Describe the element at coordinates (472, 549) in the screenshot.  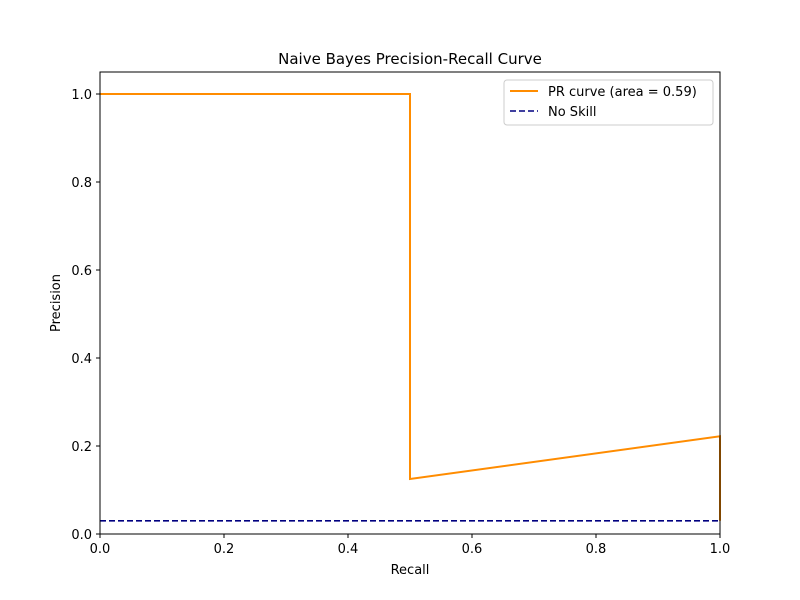
I see `x-tick-label: 0.6` at that location.